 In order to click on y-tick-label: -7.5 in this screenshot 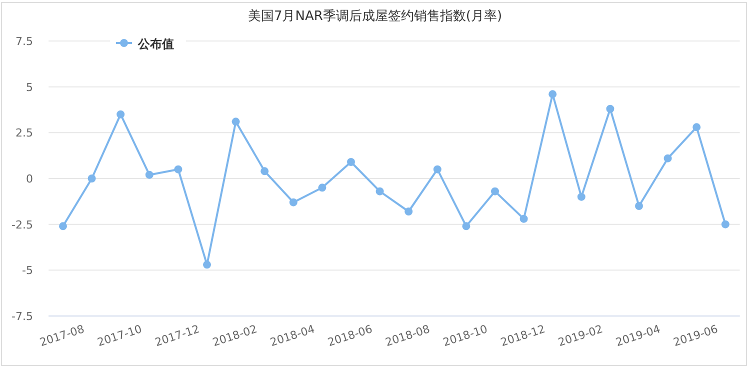, I will do `click(22, 316)`.